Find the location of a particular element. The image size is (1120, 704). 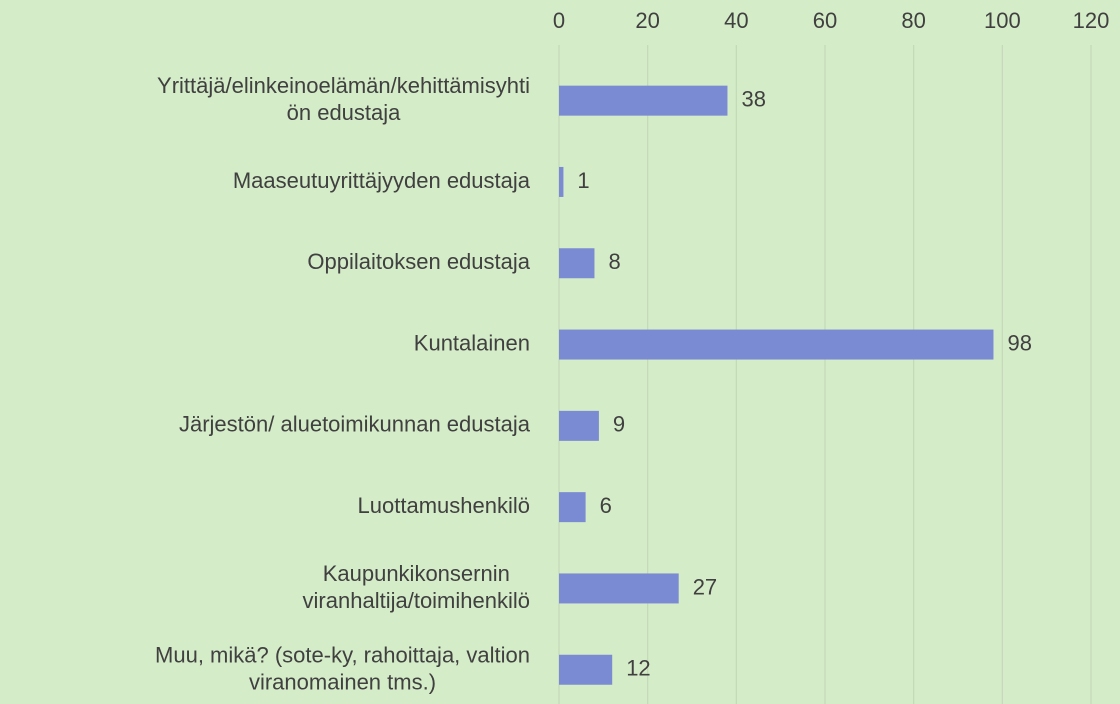

value-label: 98 is located at coordinates (1019, 342).